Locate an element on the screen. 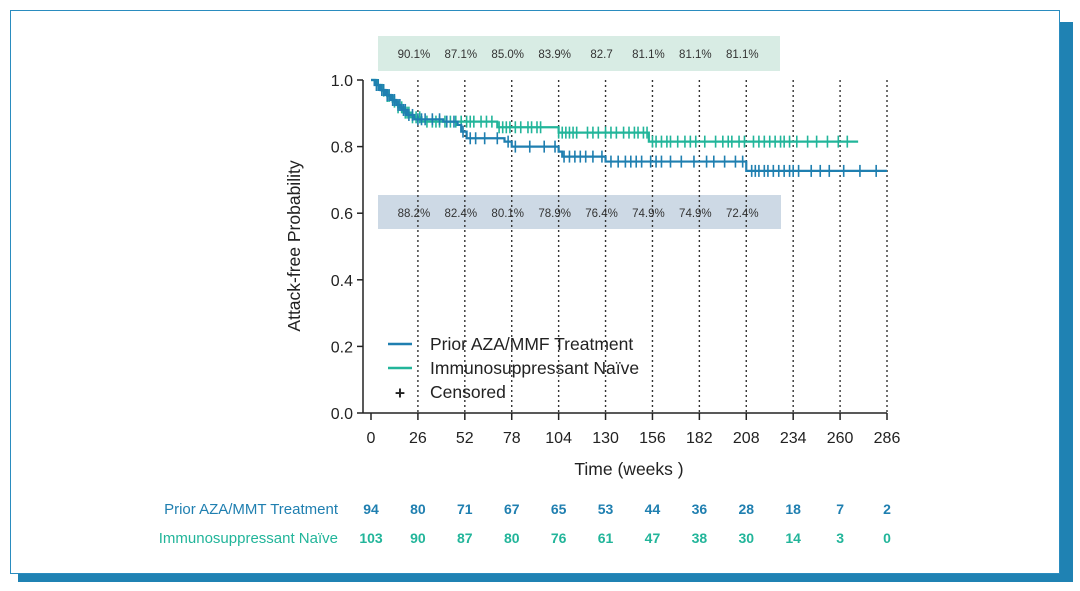 Image resolution: width=1080 pixels, height=591 pixels. series-line-naive is located at coordinates (615, 110).